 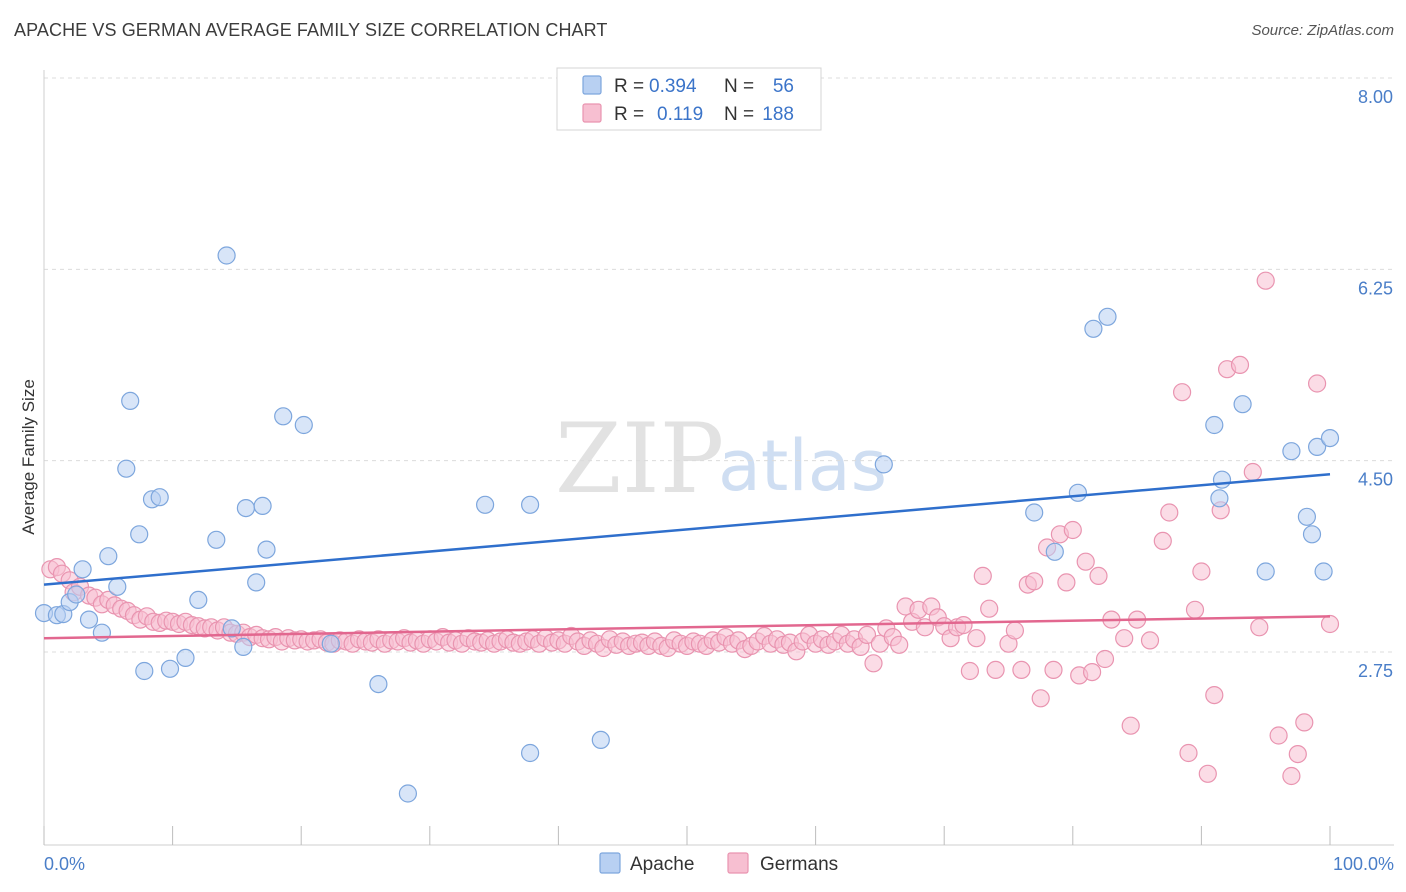 What do you see at coordinates (799, 864) in the screenshot?
I see `germans-bottom-label: Germans` at bounding box center [799, 864].